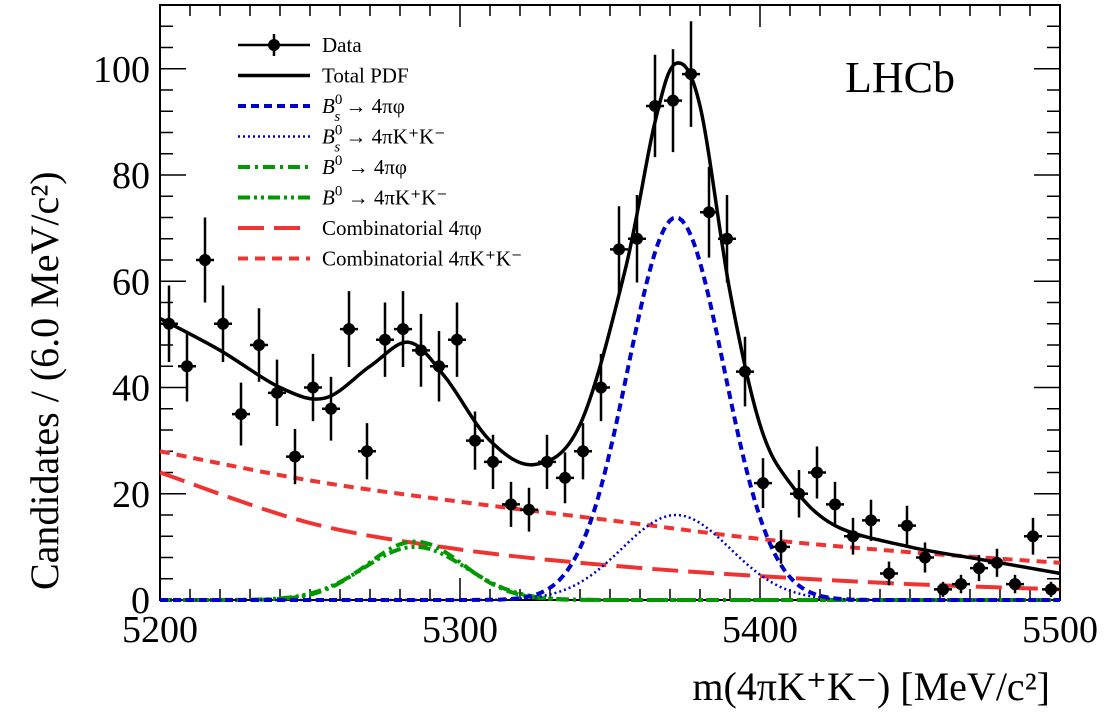  What do you see at coordinates (342, 45) in the screenshot?
I see `legend-label-data: Data` at bounding box center [342, 45].